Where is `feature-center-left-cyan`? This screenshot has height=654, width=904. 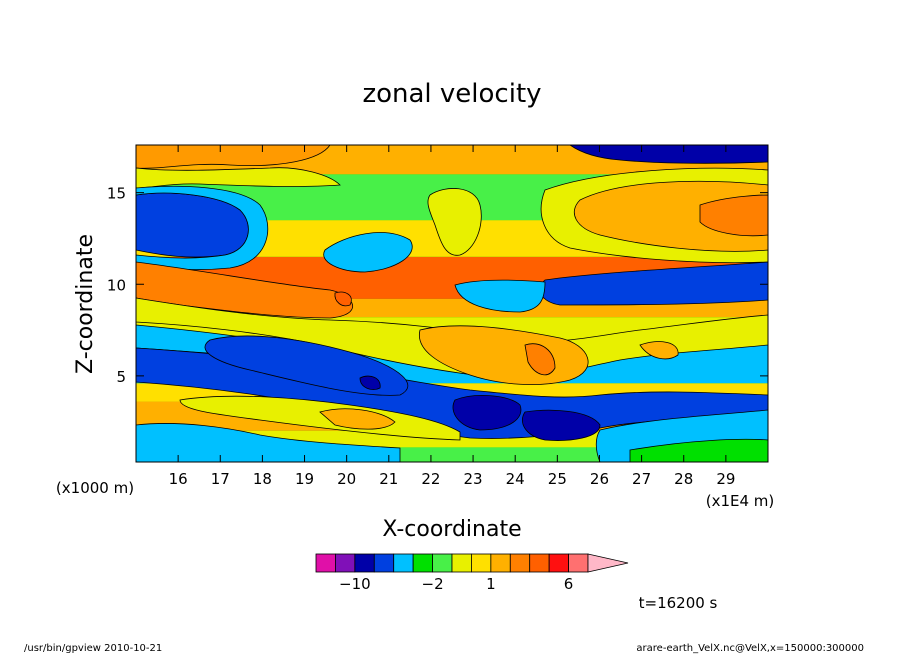
feature-center-left-cyan is located at coordinates (368, 252).